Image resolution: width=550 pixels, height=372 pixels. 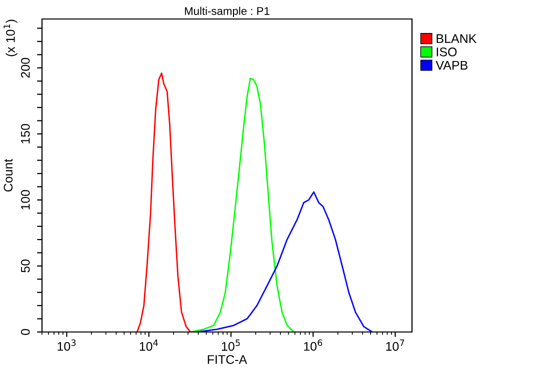 I want to click on legend-label: VAPB, so click(x=452, y=65).